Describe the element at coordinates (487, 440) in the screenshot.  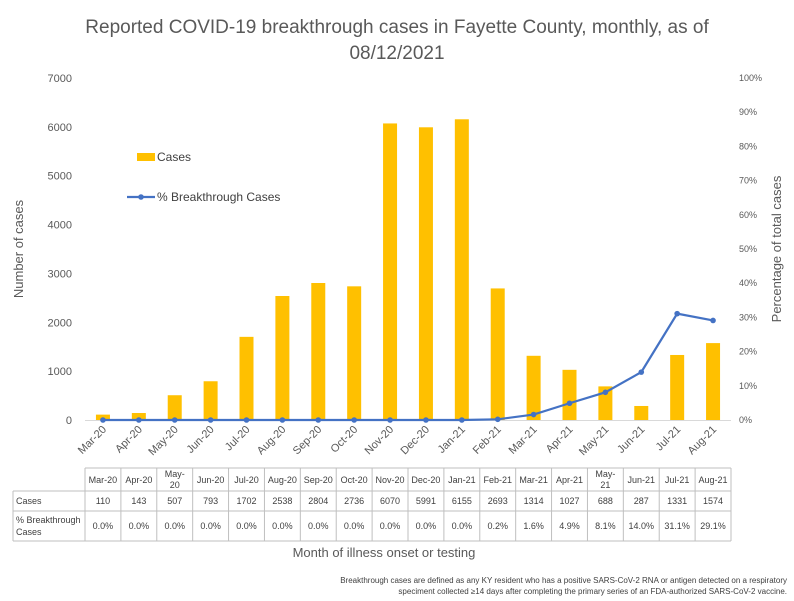
I see `x-tick-label: Feb-21` at that location.